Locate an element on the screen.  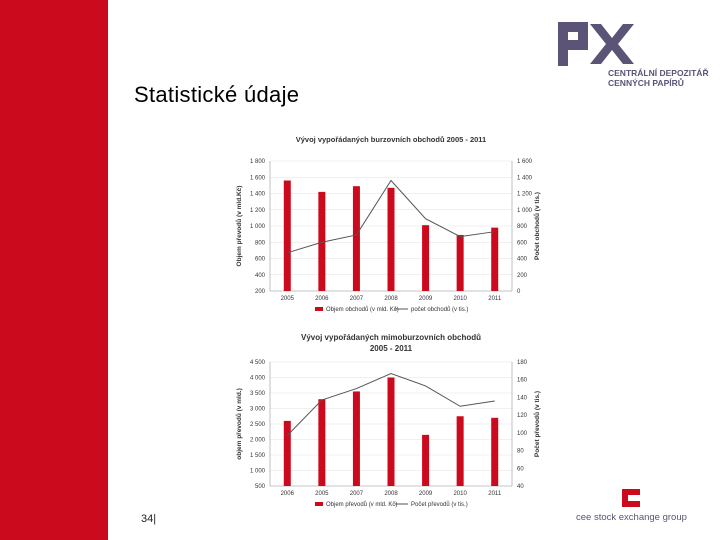
y-tick-label: 2 500 is located at coordinates (258, 425).